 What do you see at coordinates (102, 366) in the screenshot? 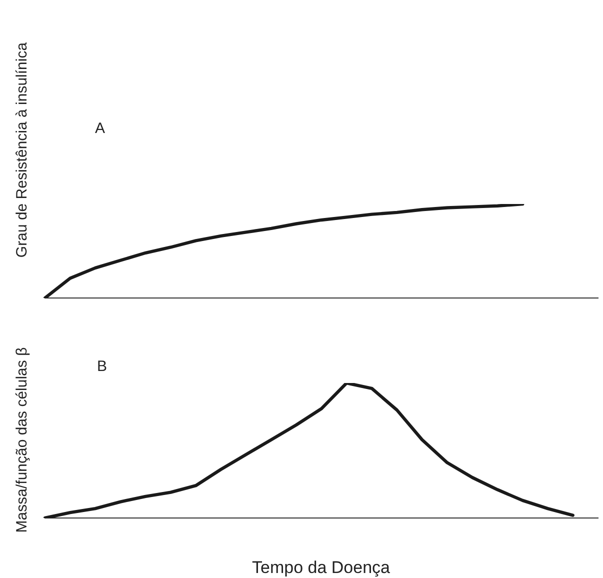
I see `text: B` at bounding box center [102, 366].